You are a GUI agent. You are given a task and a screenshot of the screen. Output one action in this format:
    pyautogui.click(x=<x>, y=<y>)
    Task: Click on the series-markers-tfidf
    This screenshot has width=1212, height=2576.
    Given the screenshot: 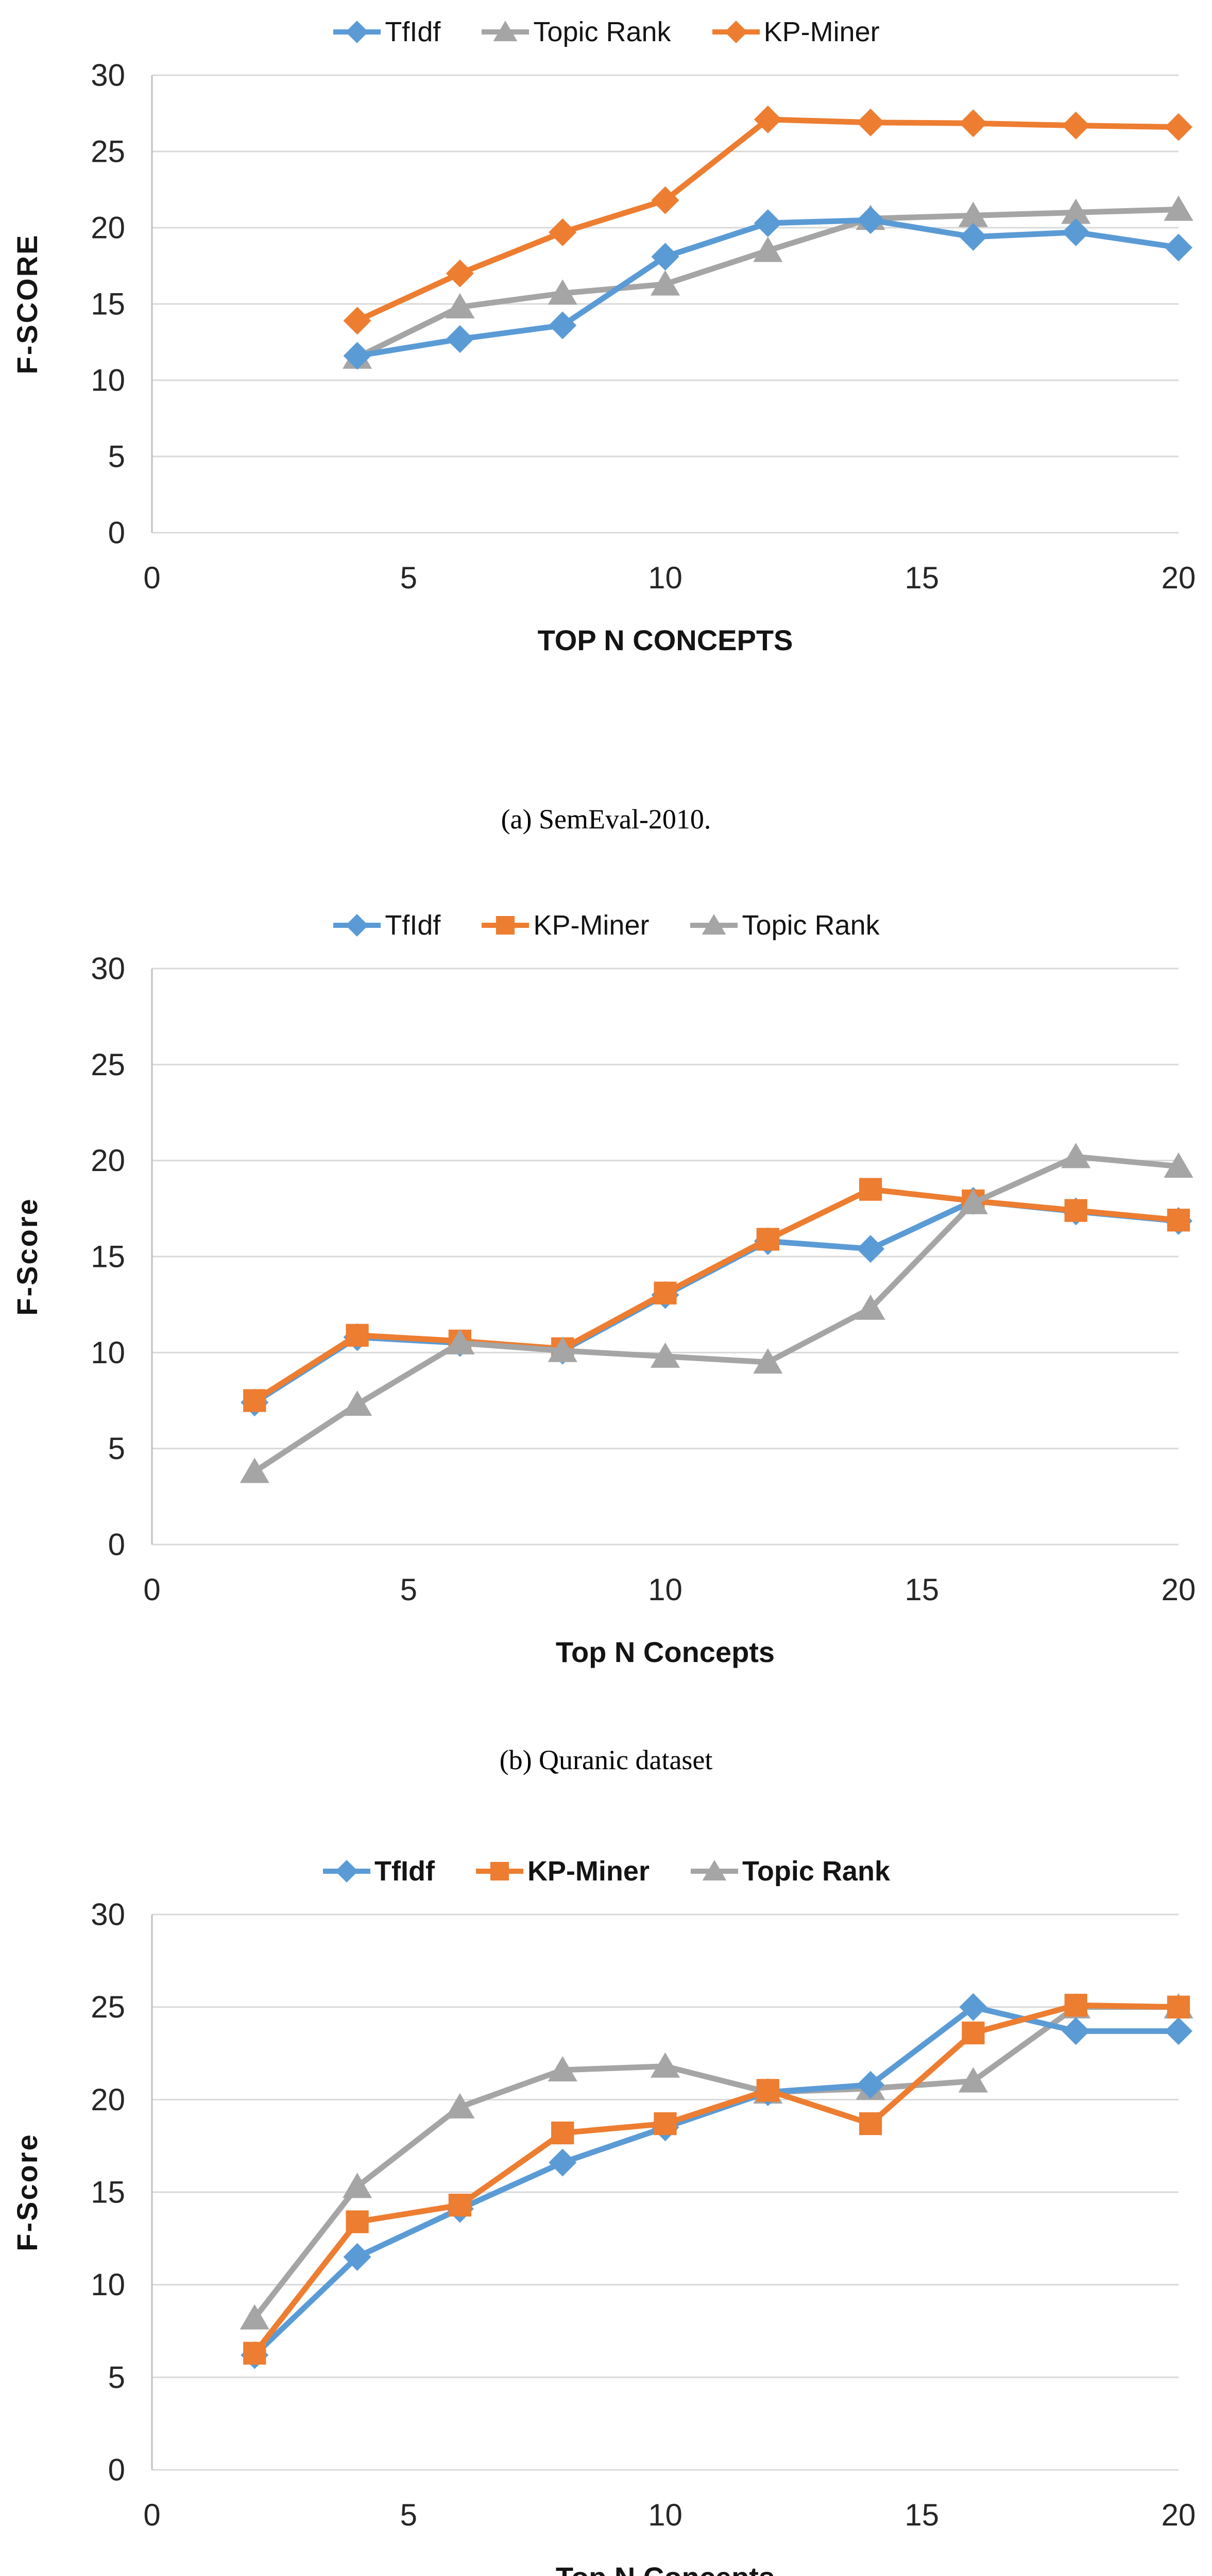 What is the action you would take?
    pyautogui.click(x=768, y=288)
    